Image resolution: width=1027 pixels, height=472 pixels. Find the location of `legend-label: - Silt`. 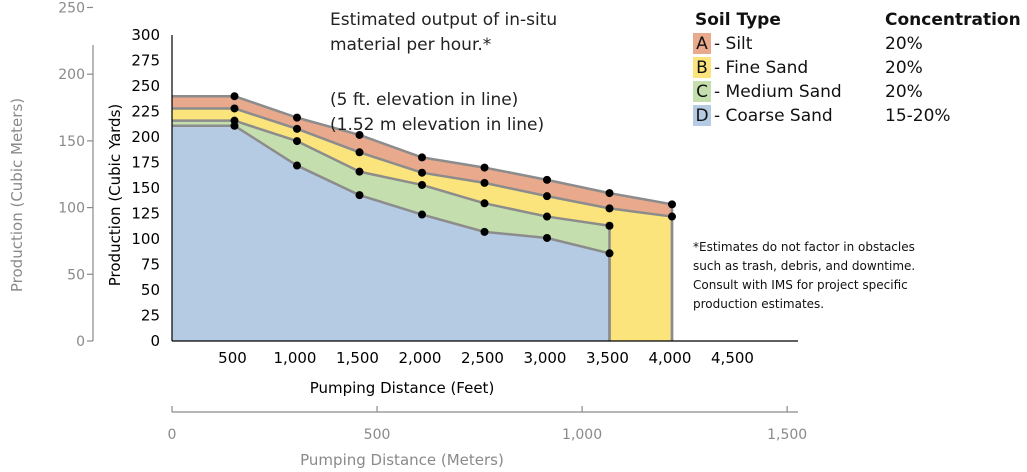

legend-label: - Silt is located at coordinates (733, 44).